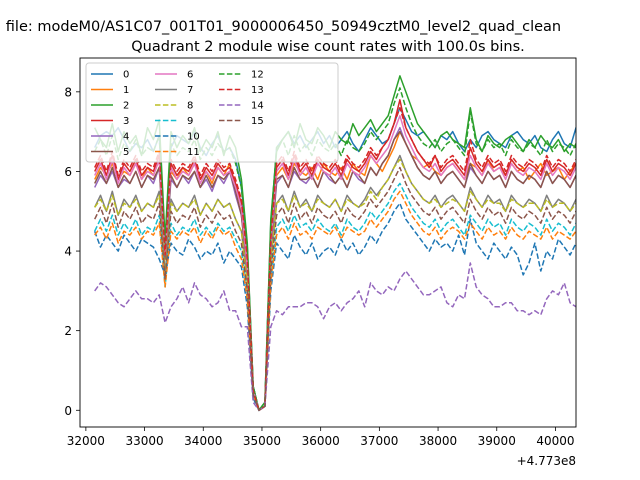 Image resolution: width=640 pixels, height=480 pixels. I want to click on legend-label-5: 5, so click(126, 152).